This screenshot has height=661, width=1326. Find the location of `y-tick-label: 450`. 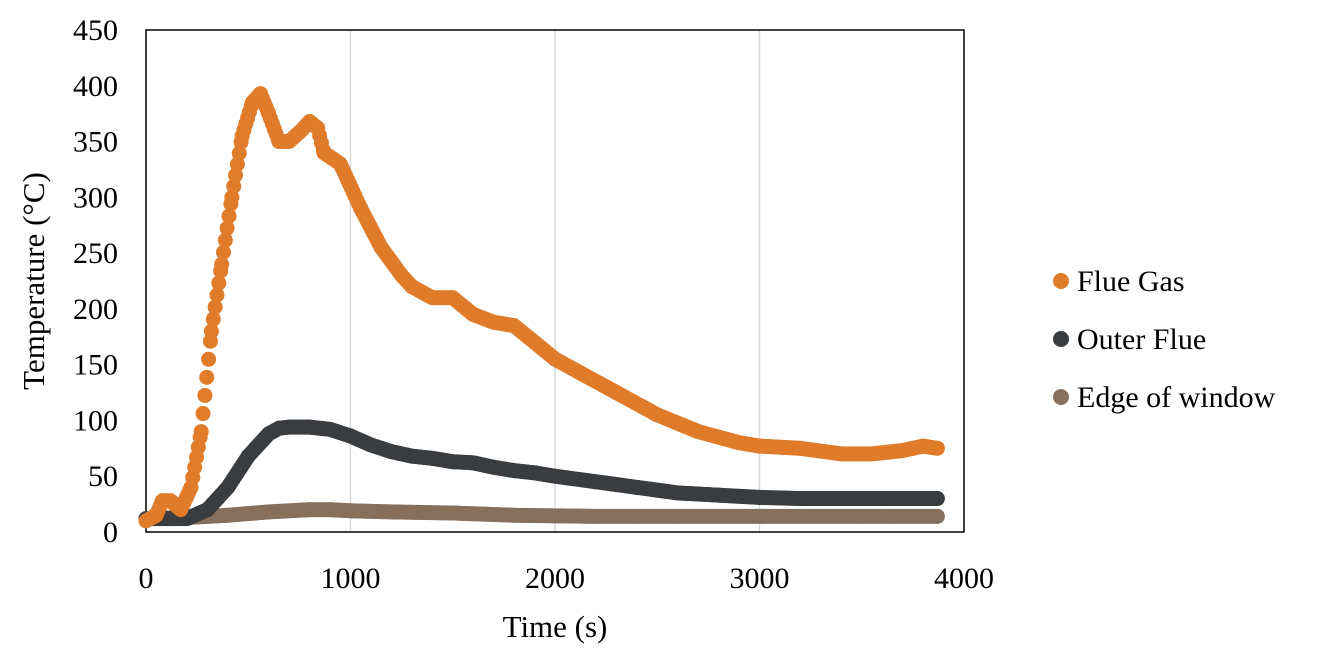

y-tick-label: 450 is located at coordinates (95, 30).